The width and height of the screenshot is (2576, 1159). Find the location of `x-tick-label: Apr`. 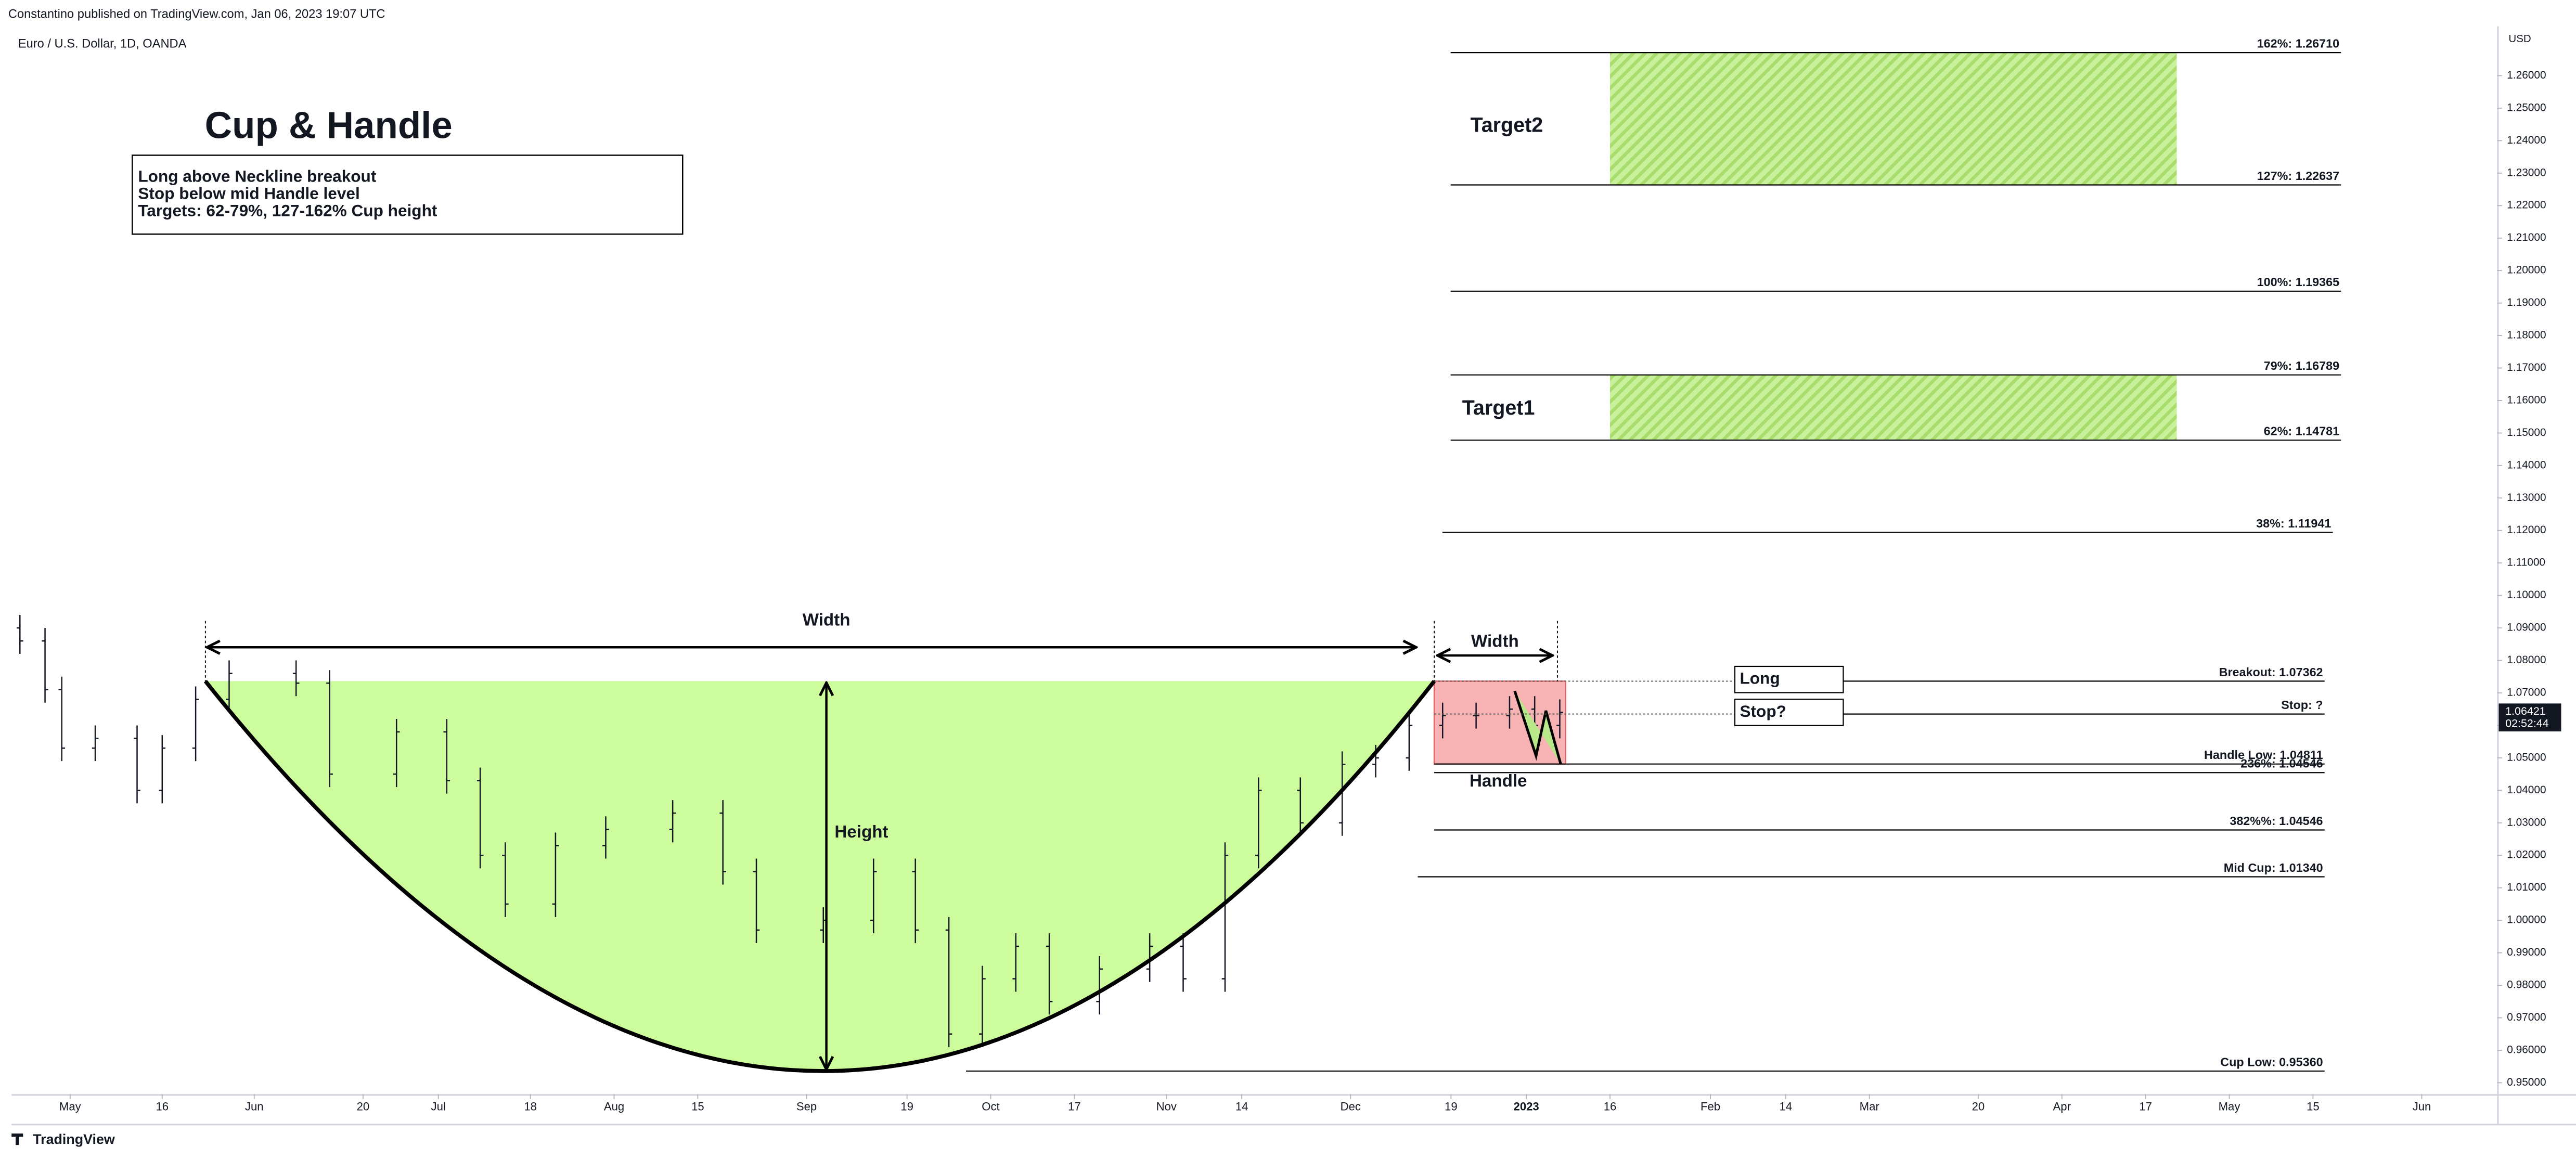

x-tick-label: Apr is located at coordinates (2062, 1106).